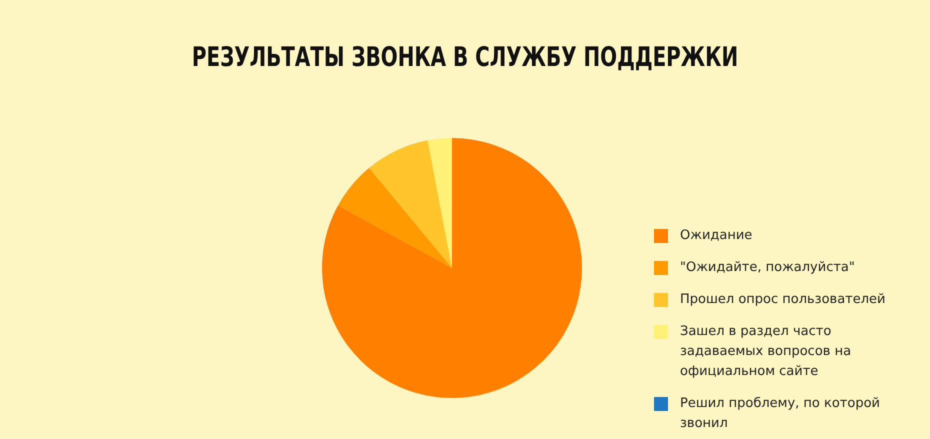 The height and width of the screenshot is (439, 930). Describe the element at coordinates (716, 236) in the screenshot. I see `legend-label: Ожидание` at that location.